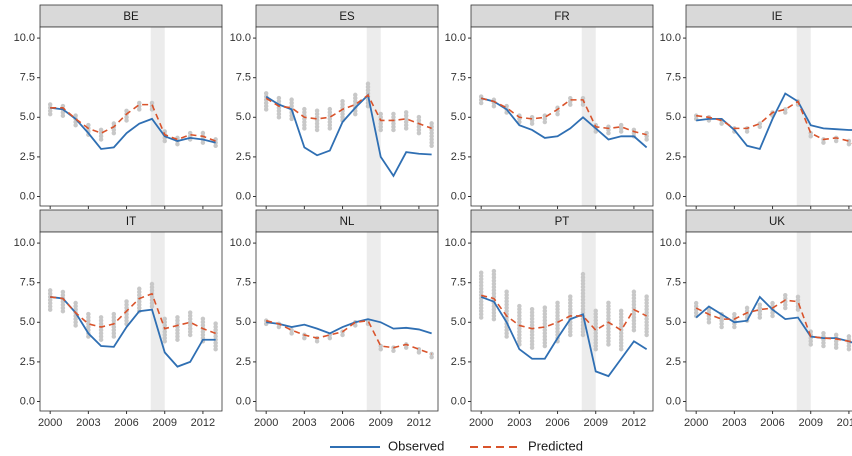  I want to click on facet-title: IE, so click(777, 17).